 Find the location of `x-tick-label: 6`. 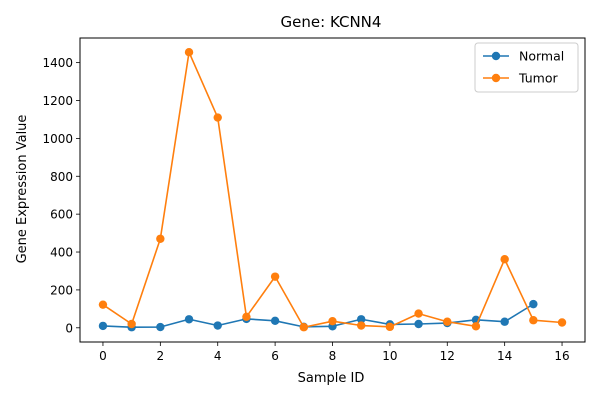

x-tick-label: 6 is located at coordinates (275, 356).